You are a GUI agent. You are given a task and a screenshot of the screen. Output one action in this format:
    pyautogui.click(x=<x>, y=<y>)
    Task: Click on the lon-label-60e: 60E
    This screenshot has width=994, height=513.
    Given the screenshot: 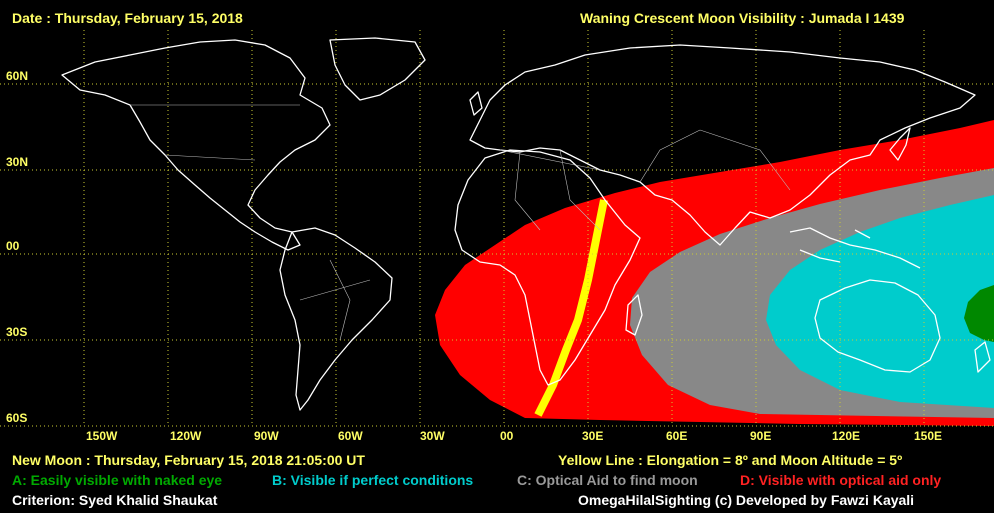 What is the action you would take?
    pyautogui.click(x=677, y=436)
    